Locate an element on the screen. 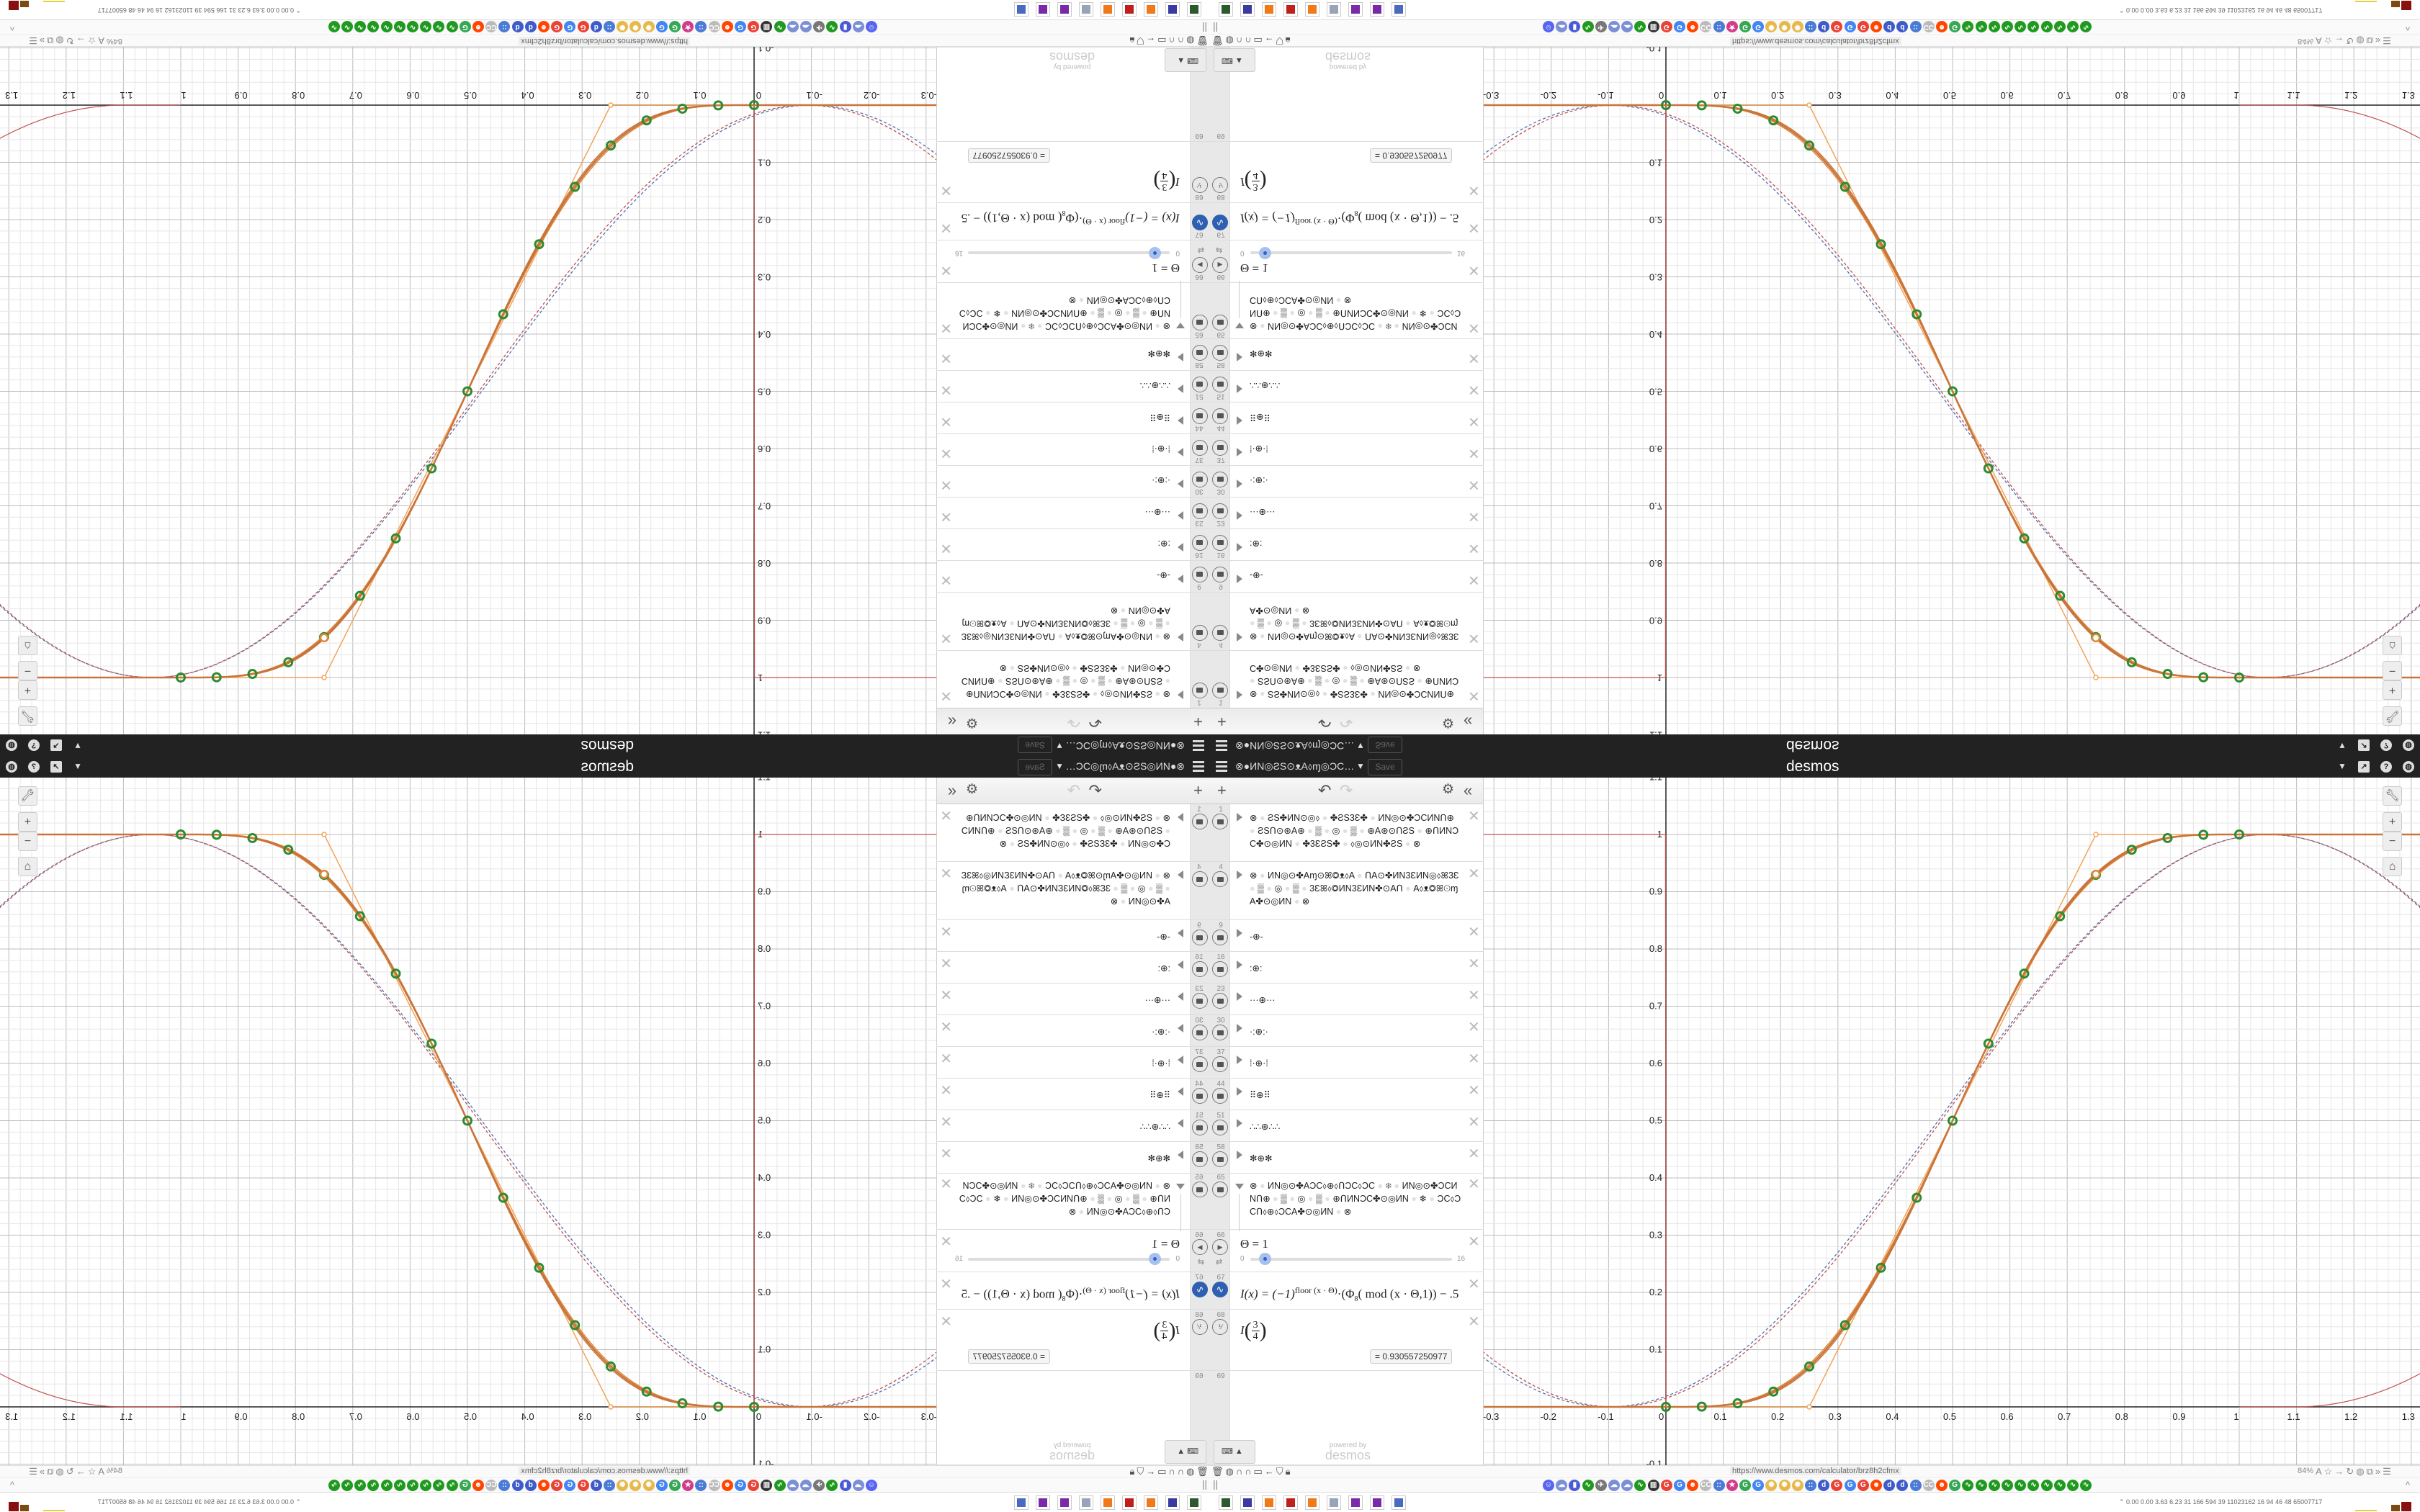  folder-title: ∴∴⊕∴∴ is located at coordinates (1265, 1127).